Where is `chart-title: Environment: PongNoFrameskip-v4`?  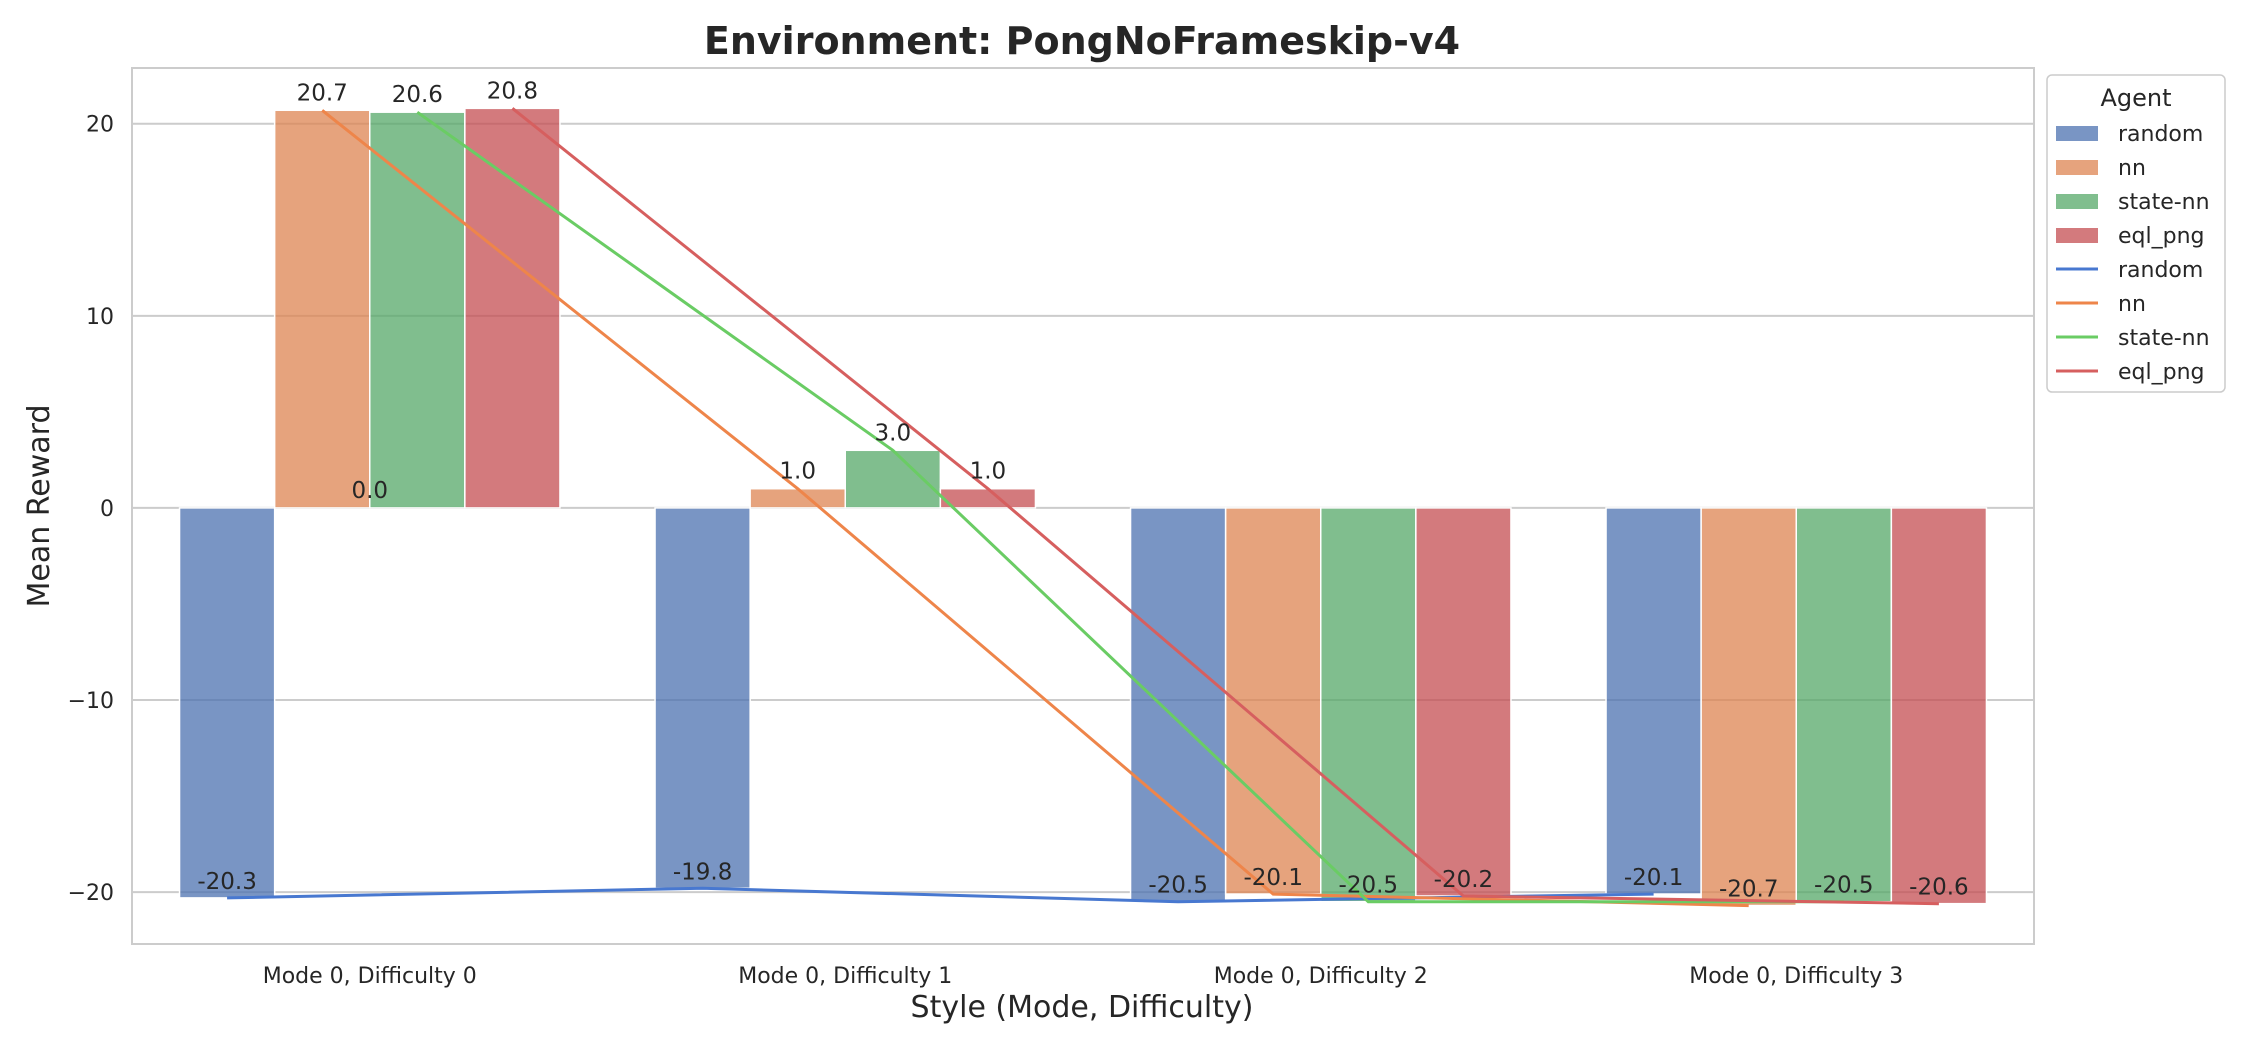 chart-title: Environment: PongNoFrameskip-v4 is located at coordinates (1082, 41).